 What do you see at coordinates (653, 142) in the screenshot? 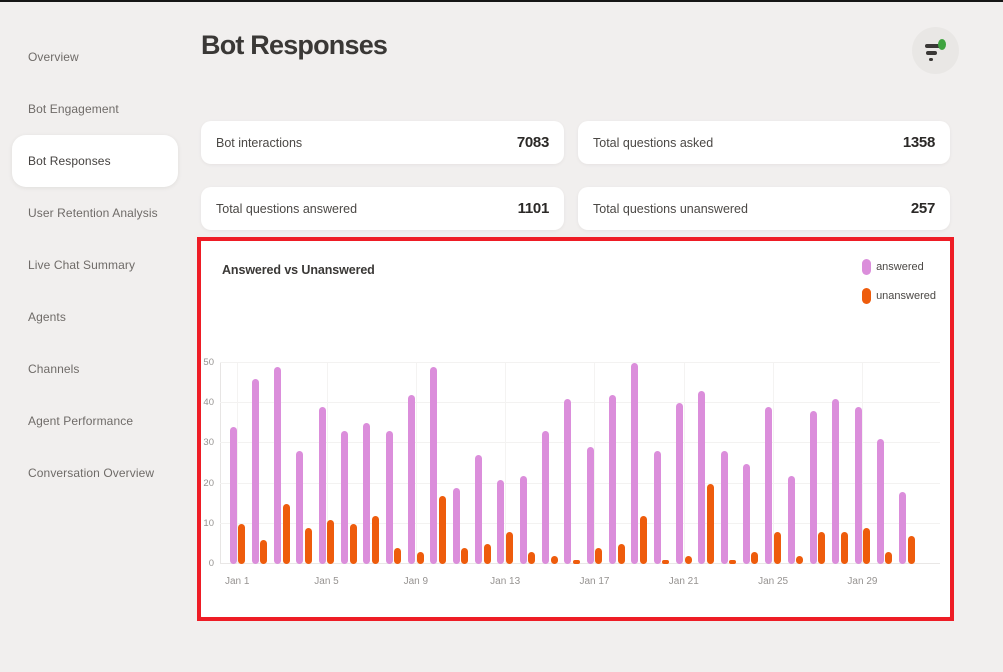
I see `stat-label: Total questions asked` at bounding box center [653, 142].